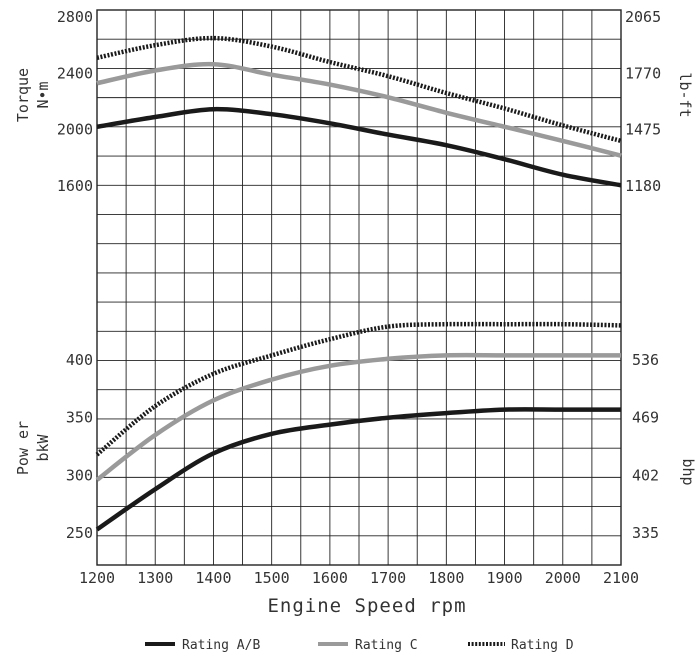 The height and width of the screenshot is (656, 696). Describe the element at coordinates (643, 186) in the screenshot. I see `torque-right-tick-label: 1180` at that location.